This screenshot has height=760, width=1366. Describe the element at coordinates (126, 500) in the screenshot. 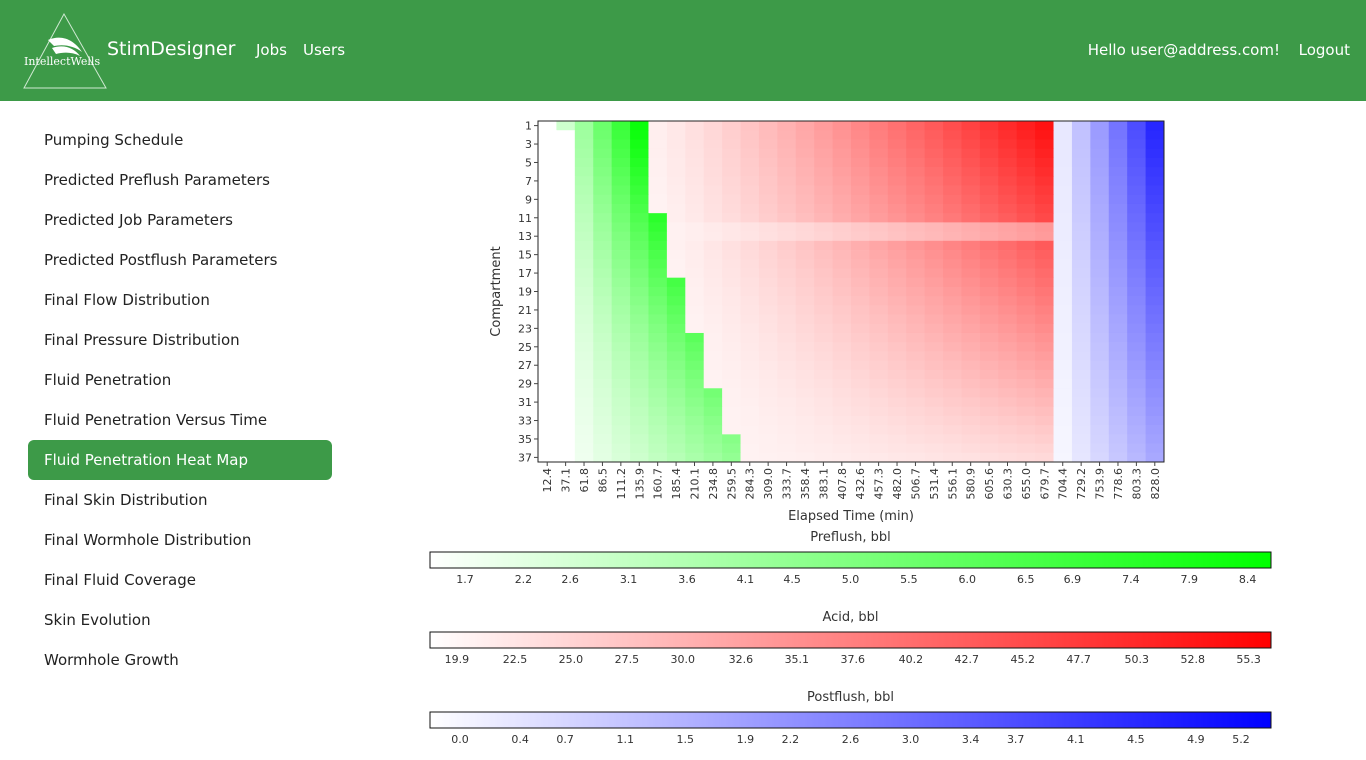

I see `sidebar-item-final-skin-distribution: Final Skin Distribution` at that location.